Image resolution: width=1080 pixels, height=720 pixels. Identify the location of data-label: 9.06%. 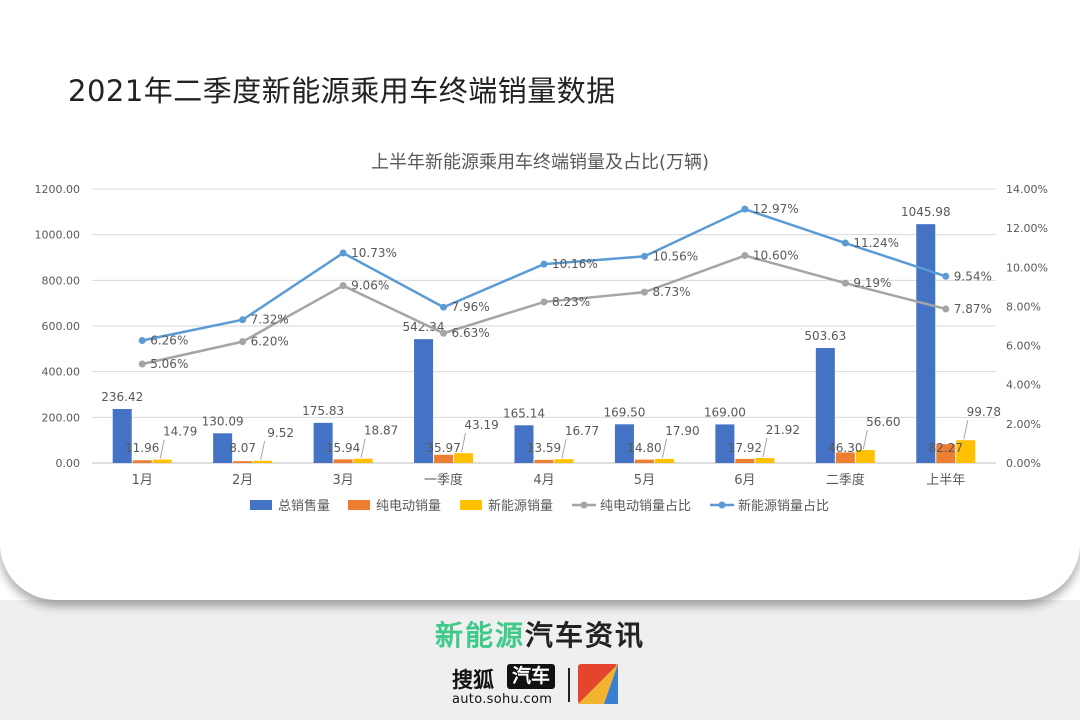
(370, 286).